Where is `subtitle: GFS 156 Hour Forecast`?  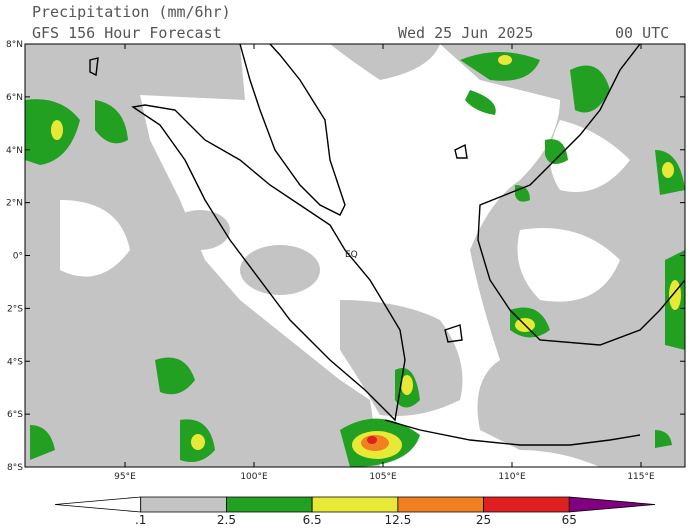 subtitle: GFS 156 Hour Forecast is located at coordinates (127, 33).